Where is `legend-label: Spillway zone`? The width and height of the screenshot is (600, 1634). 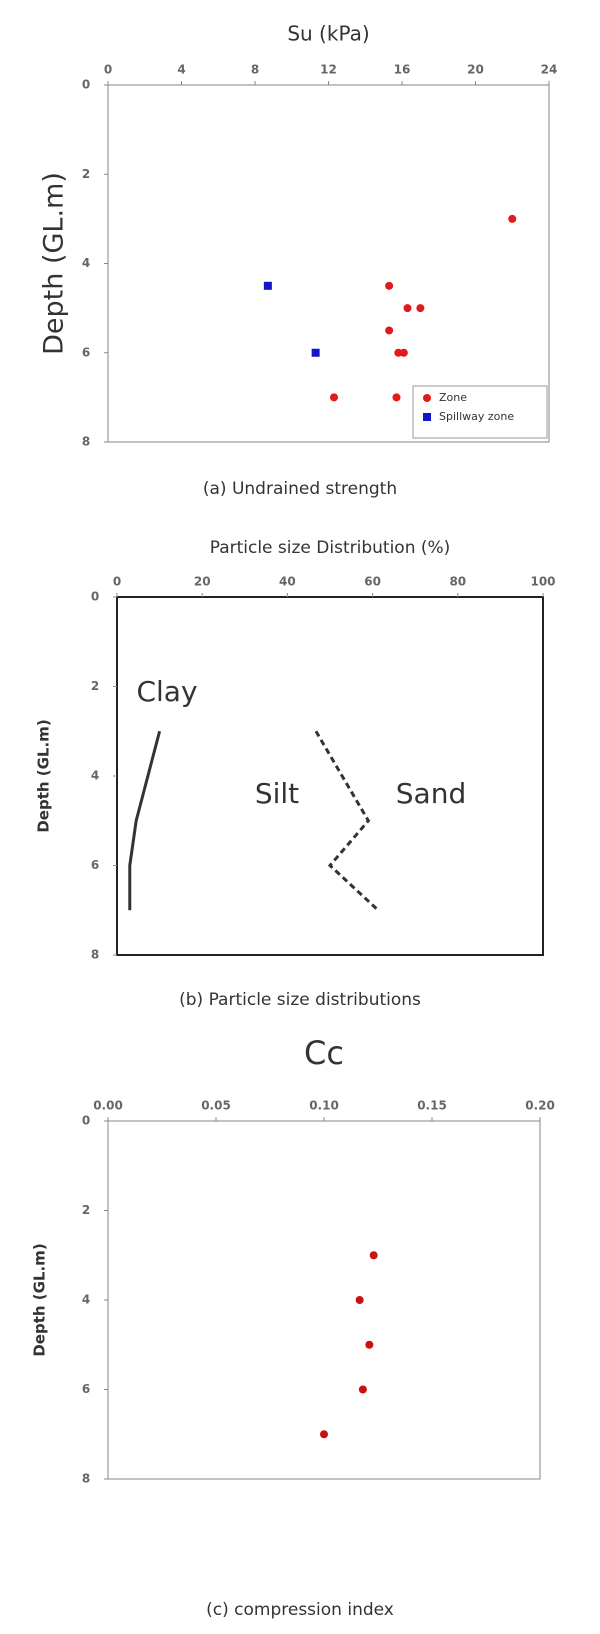
legend-label: Spillway zone is located at coordinates (476, 416).